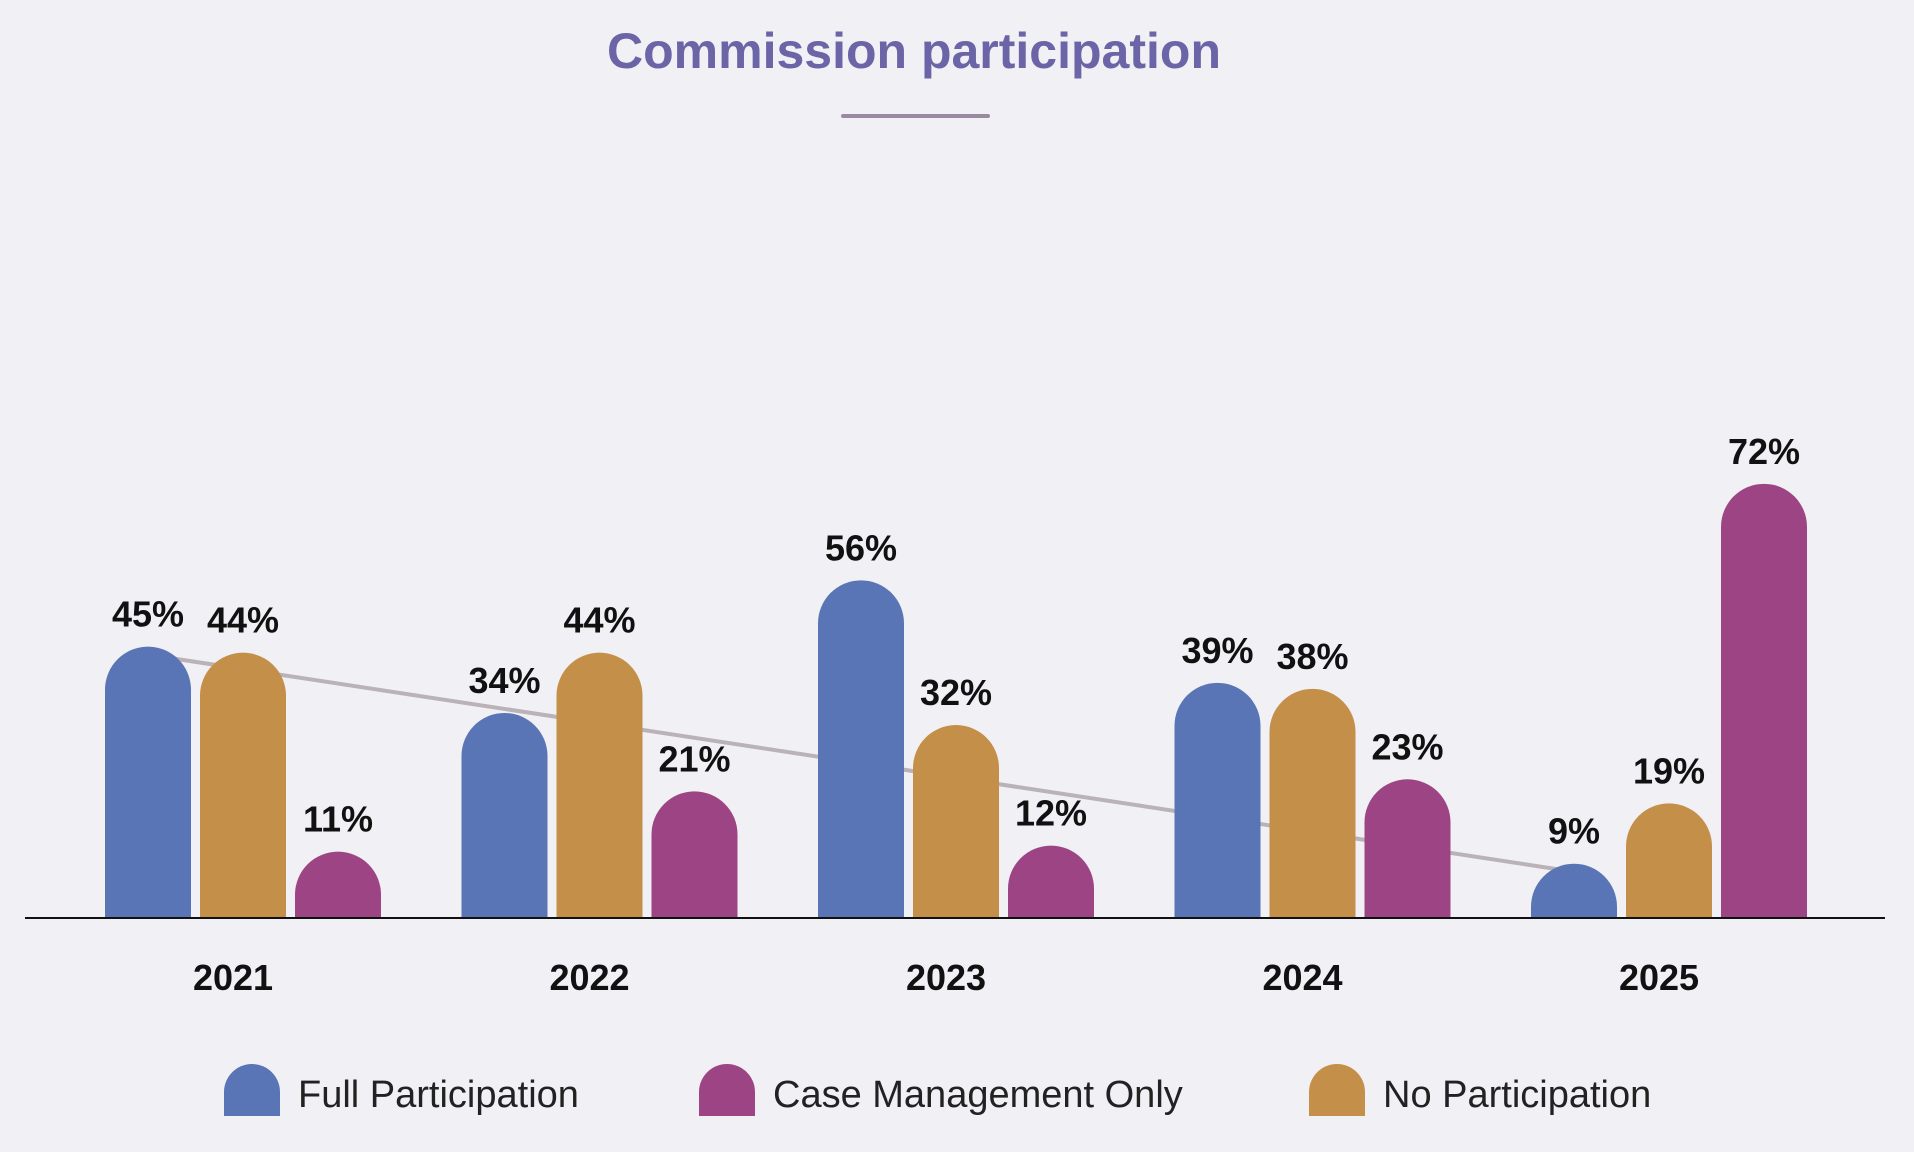 The height and width of the screenshot is (1152, 1914). I want to click on bar-case-management-only-2023, so click(1051, 881).